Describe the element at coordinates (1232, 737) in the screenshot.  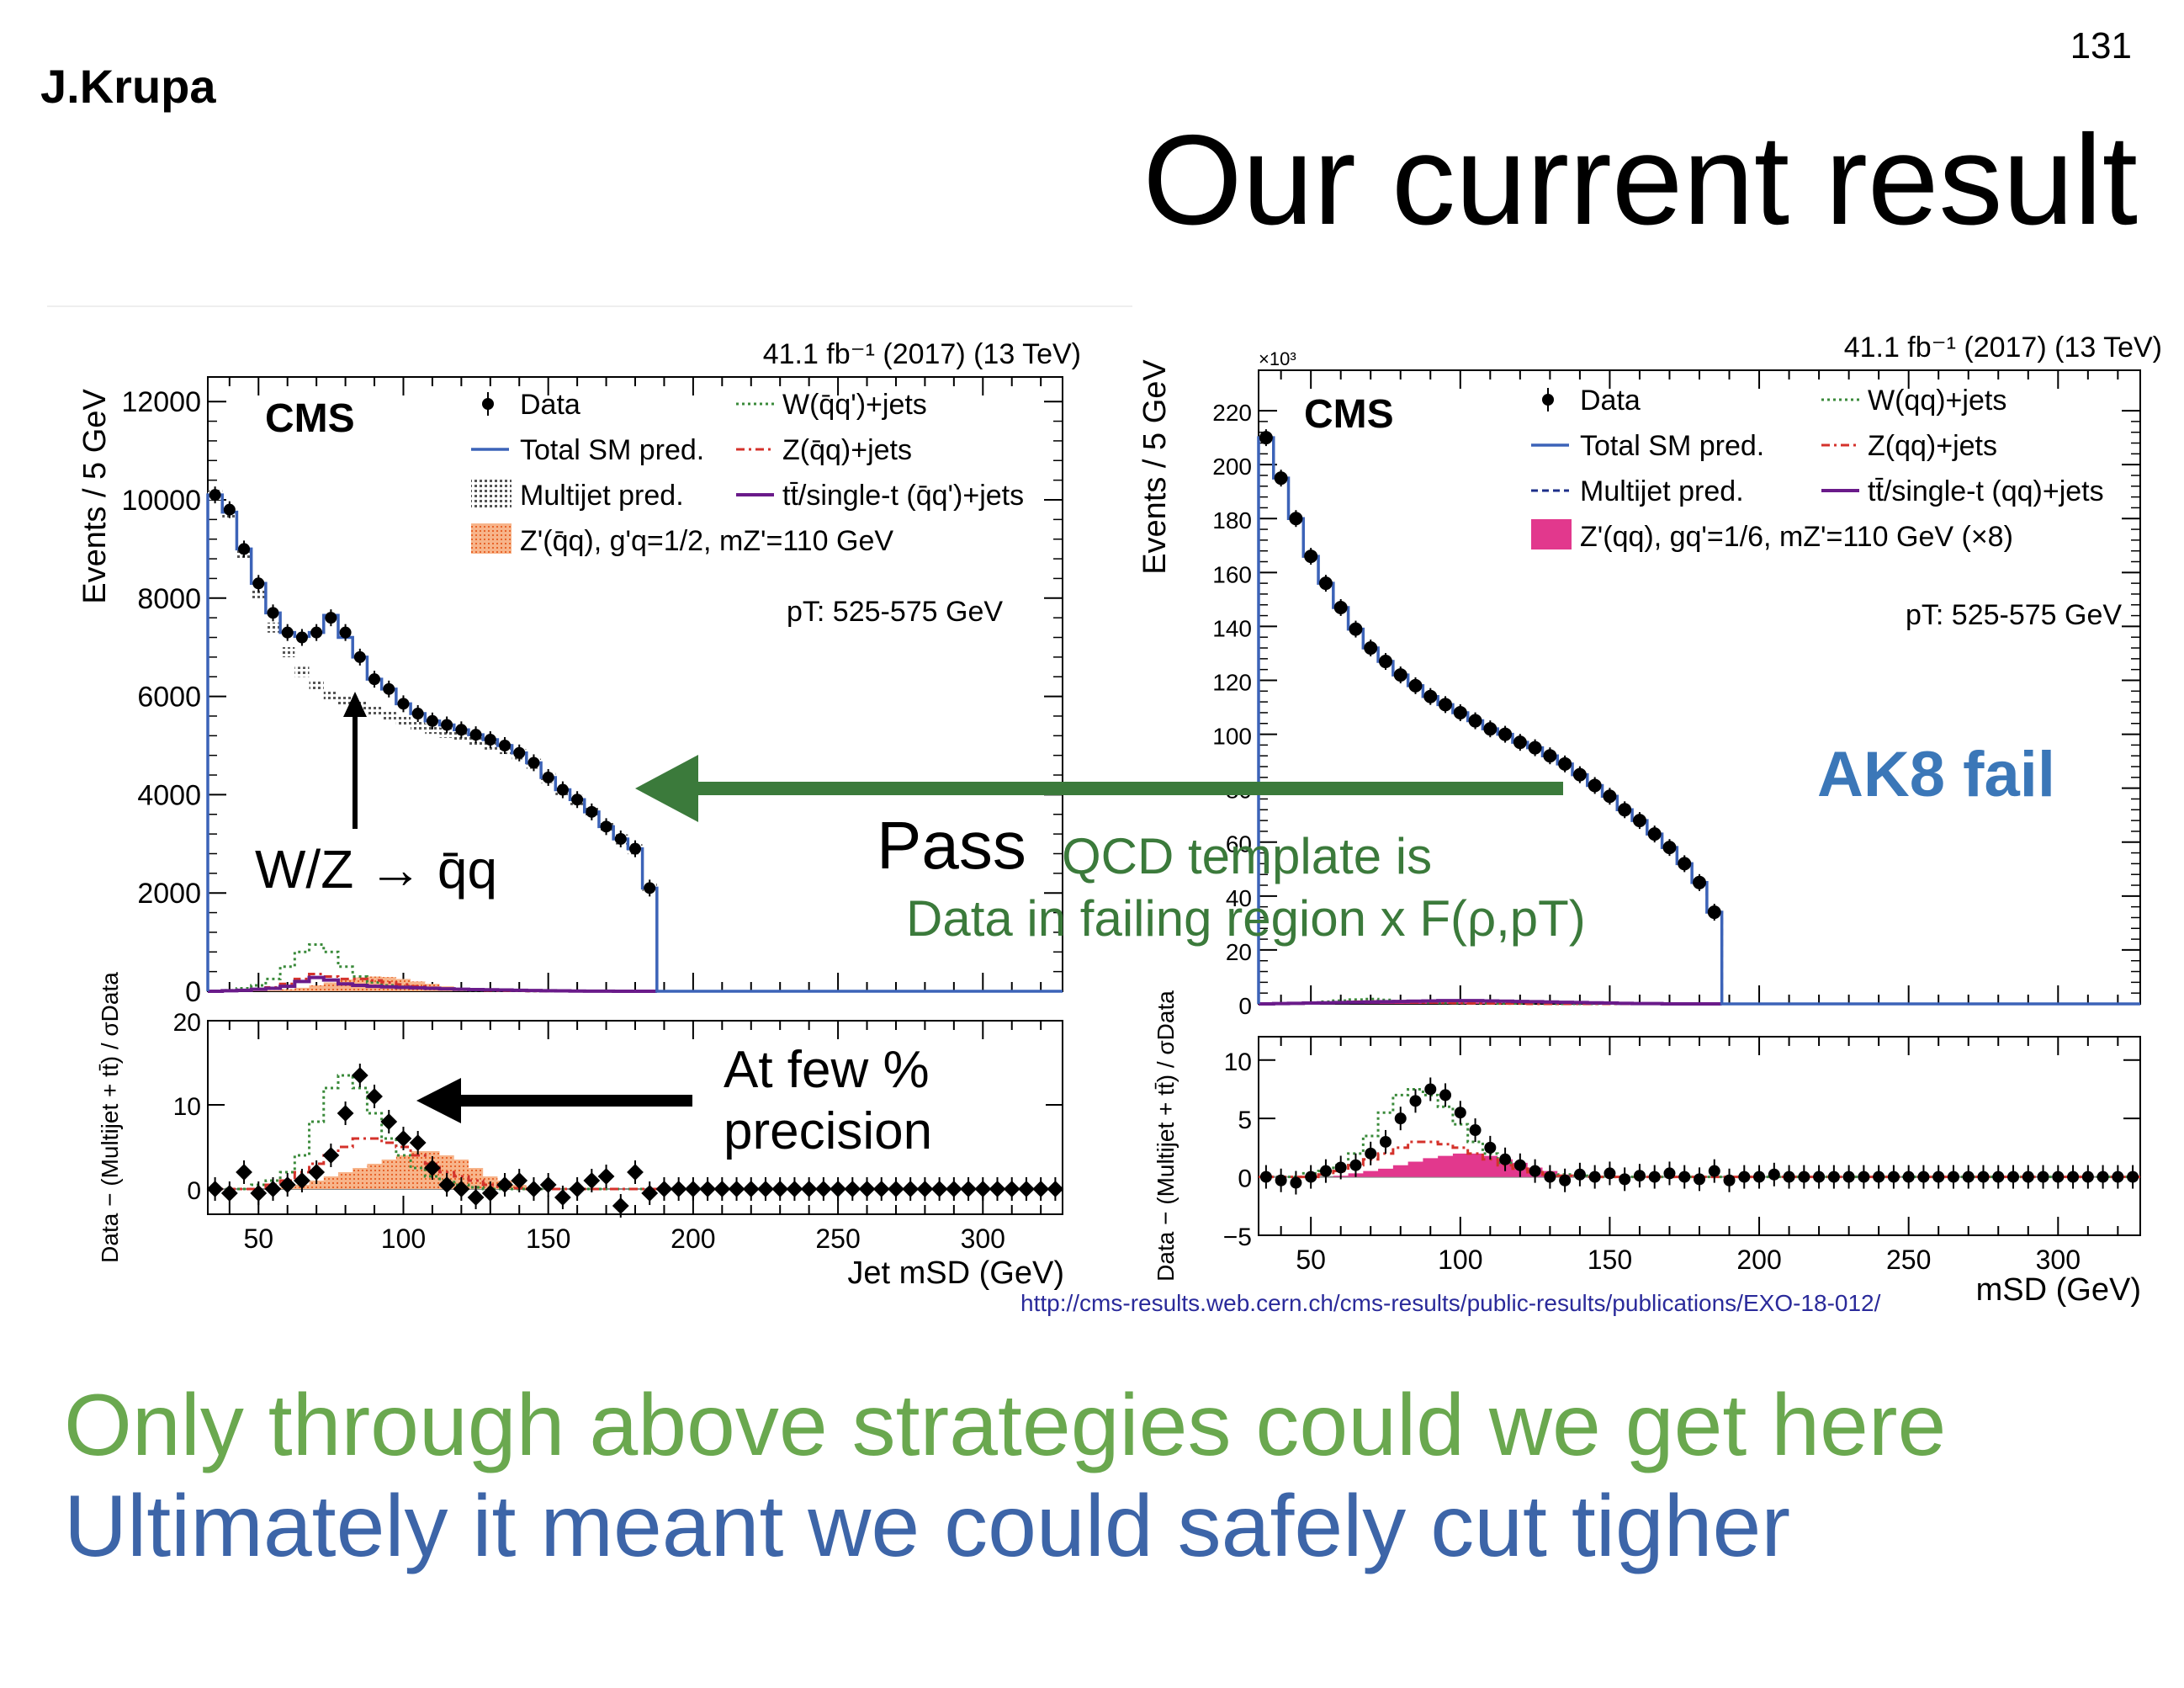
I see `y-tick-label: 100` at that location.